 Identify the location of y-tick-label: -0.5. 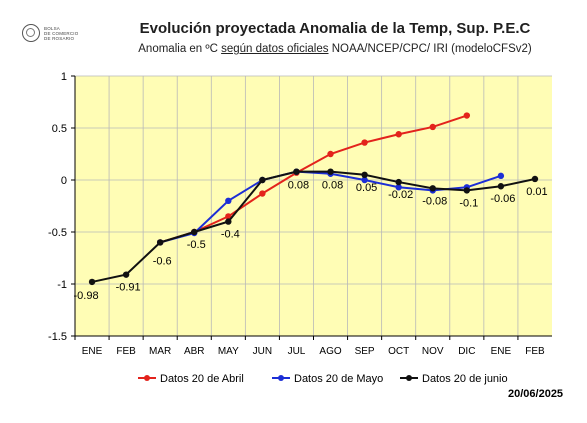
(57, 233).